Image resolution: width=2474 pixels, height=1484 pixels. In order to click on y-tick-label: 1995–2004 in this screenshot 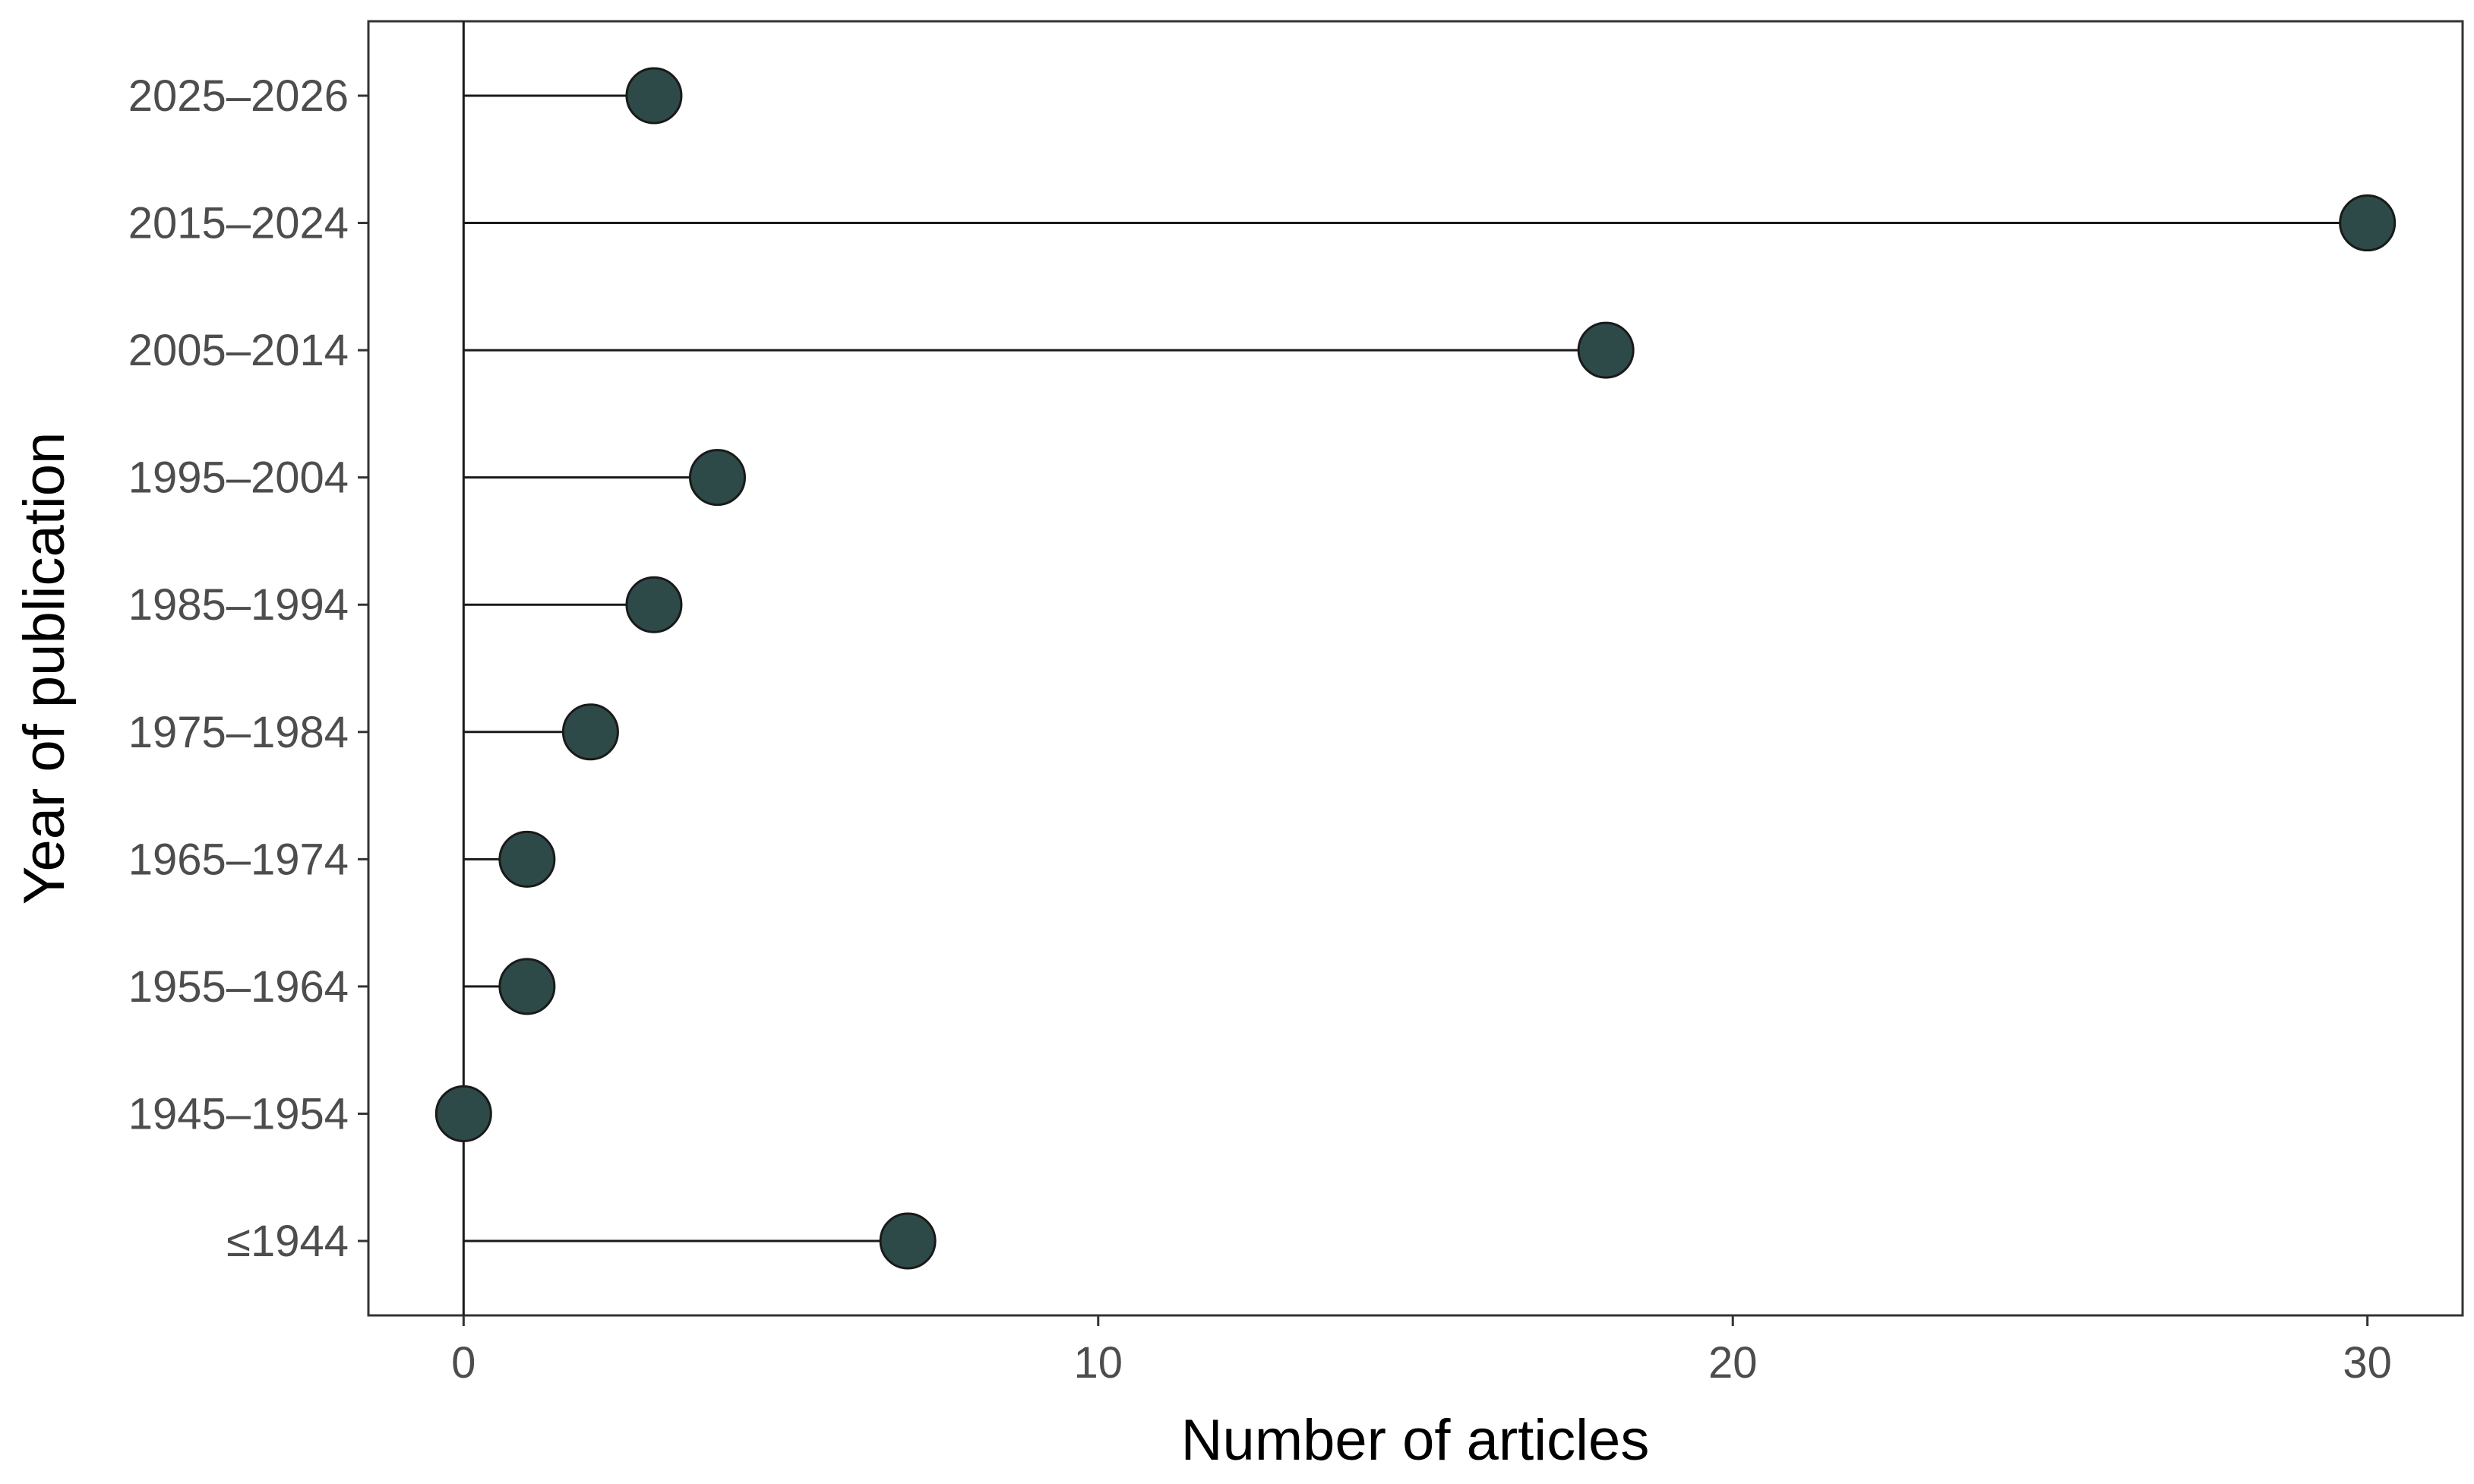, I will do `click(238, 478)`.